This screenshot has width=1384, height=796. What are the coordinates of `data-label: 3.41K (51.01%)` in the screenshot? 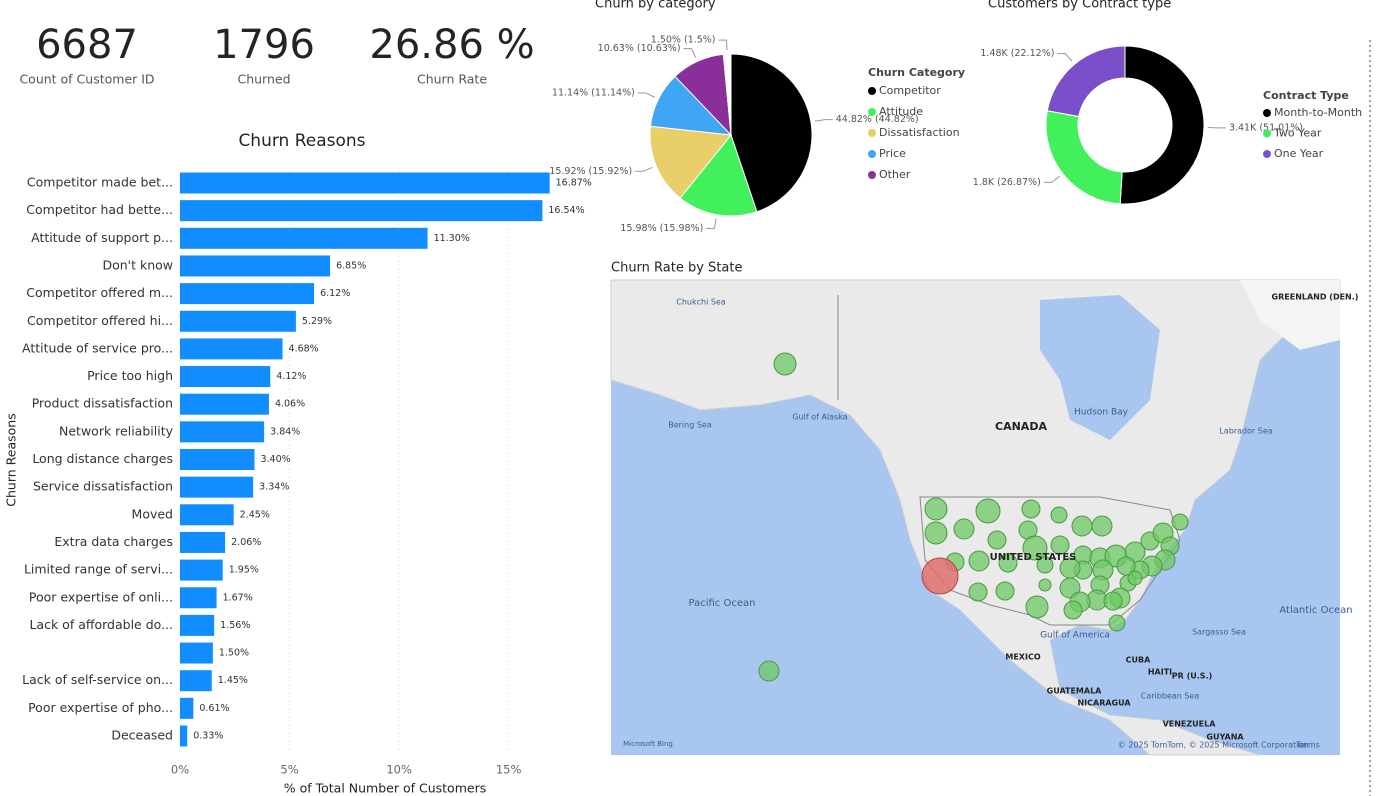 It's located at (1266, 127).